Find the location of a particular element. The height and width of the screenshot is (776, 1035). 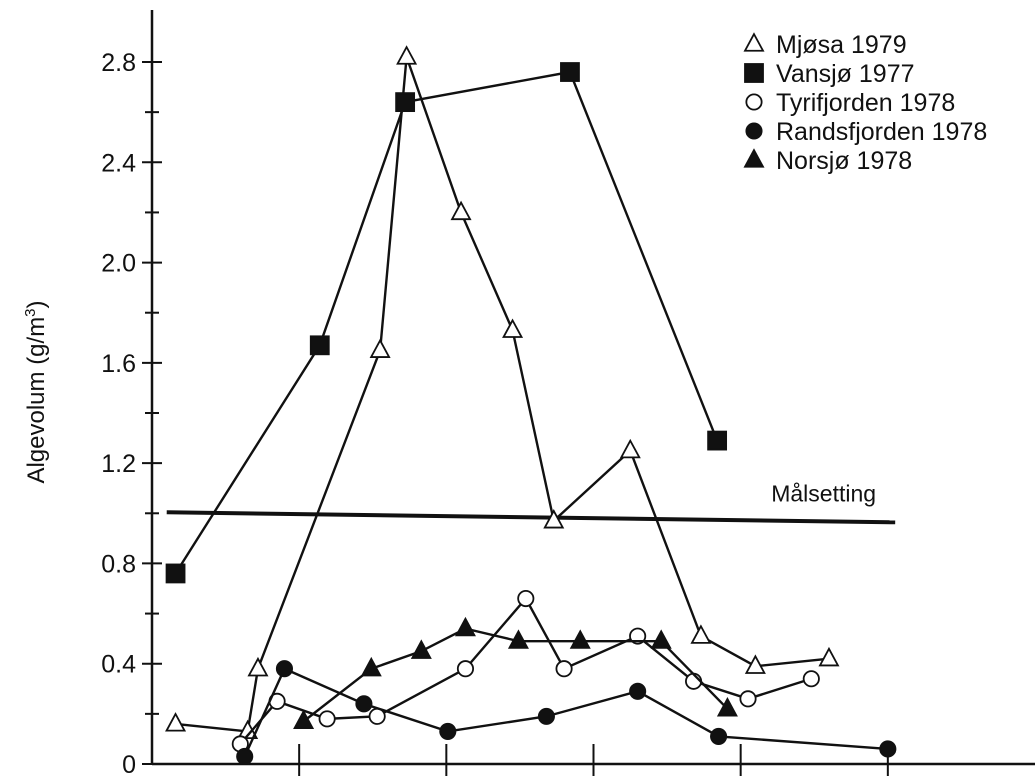

legend-item: Vansjø 1977 is located at coordinates (829, 74).